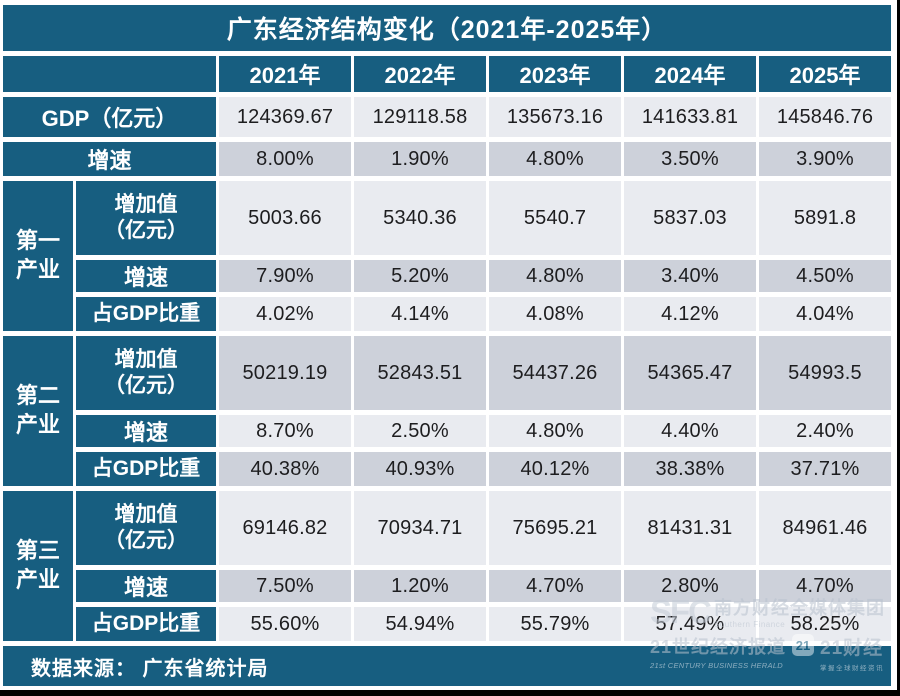 The image size is (900, 696). Describe the element at coordinates (420, 276) in the screenshot. I see `data-cell: 5.20%` at that location.